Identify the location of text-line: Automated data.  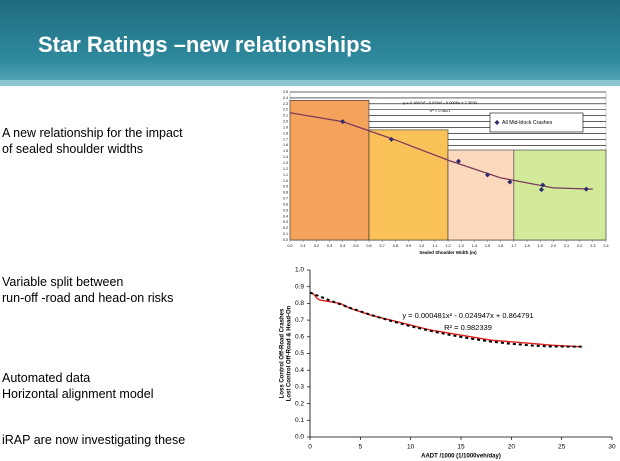
(46, 378).